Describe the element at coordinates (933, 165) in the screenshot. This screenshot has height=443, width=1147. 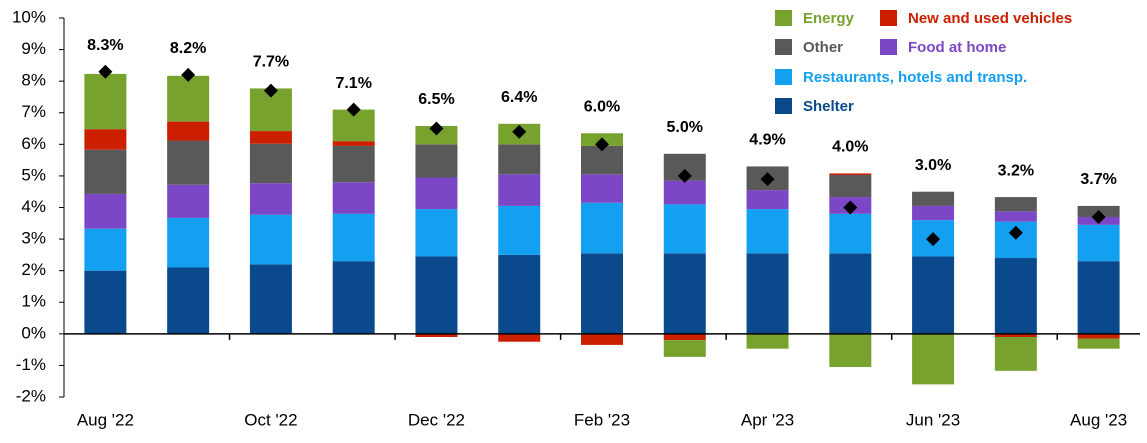
I see `data-label: 3.0%` at that location.